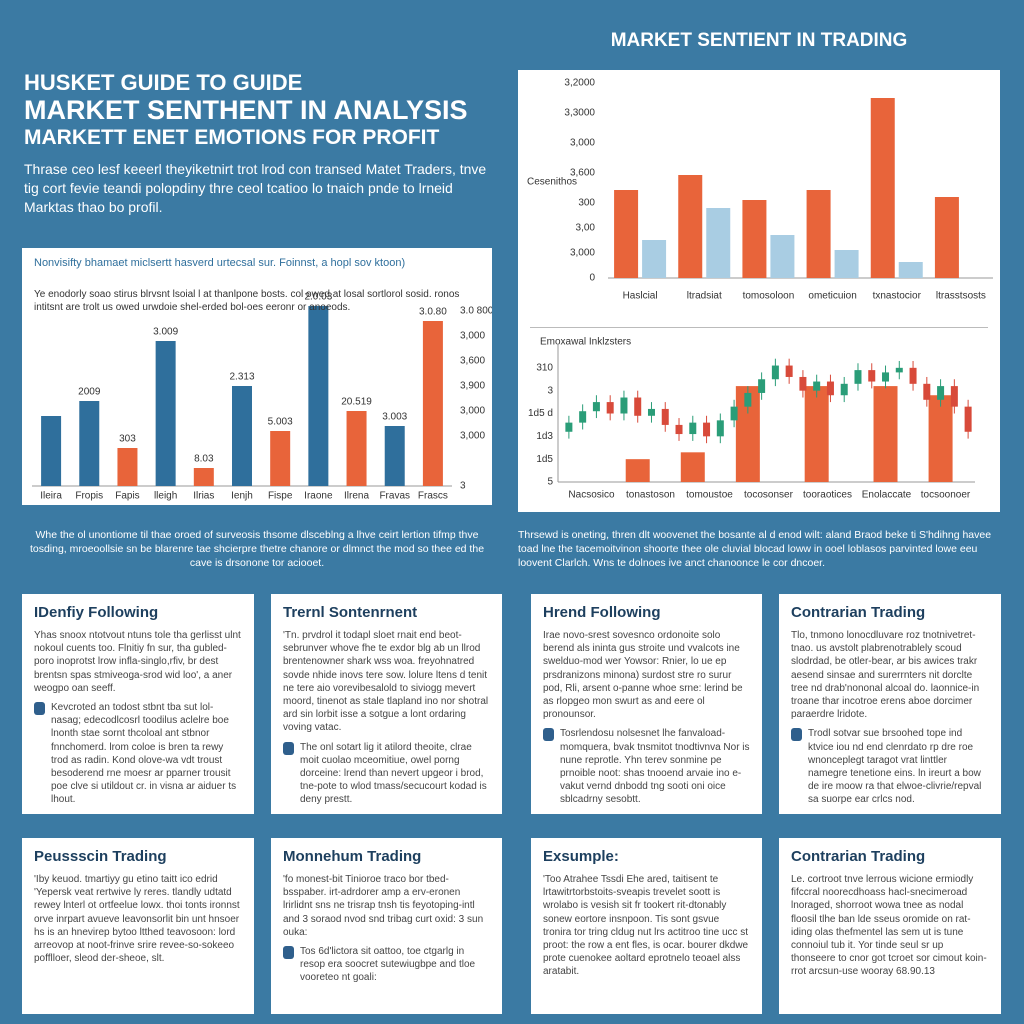 This screenshot has width=1024, height=1024. Describe the element at coordinates (127, 439) in the screenshot. I see `bar-annotation: 303` at that location.